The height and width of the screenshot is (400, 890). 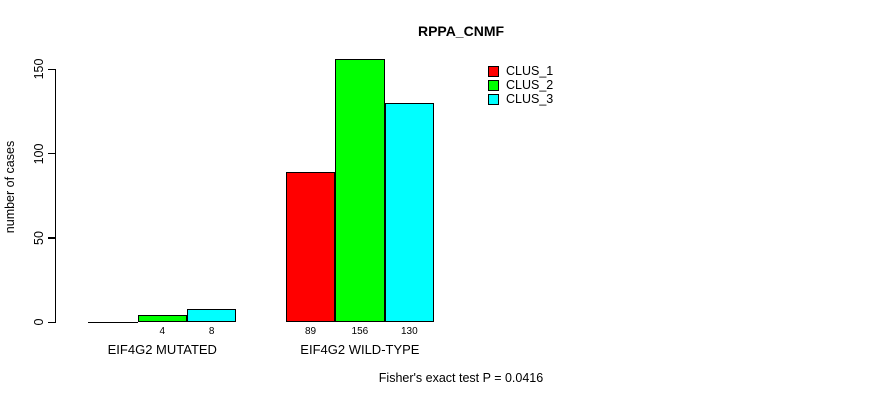 I want to click on annotation-text: Fisher's exact test P = 0.0416, so click(x=461, y=378).